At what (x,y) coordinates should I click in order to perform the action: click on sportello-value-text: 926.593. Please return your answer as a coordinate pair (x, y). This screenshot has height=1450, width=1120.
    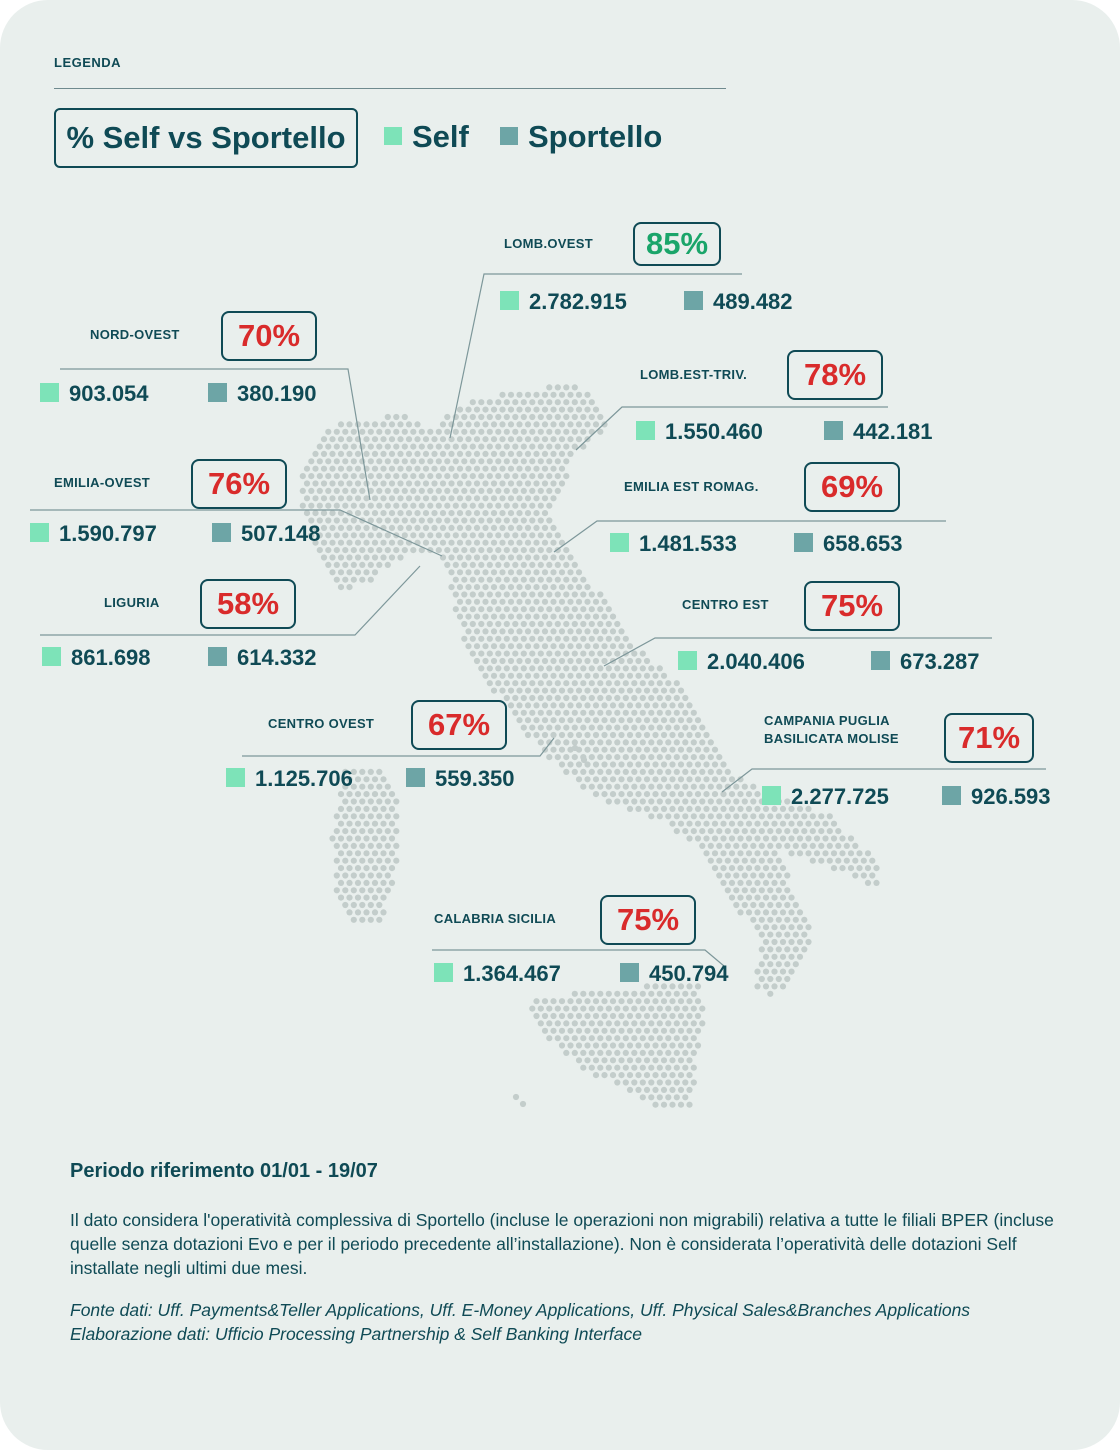
    Looking at the image, I should click on (1011, 796).